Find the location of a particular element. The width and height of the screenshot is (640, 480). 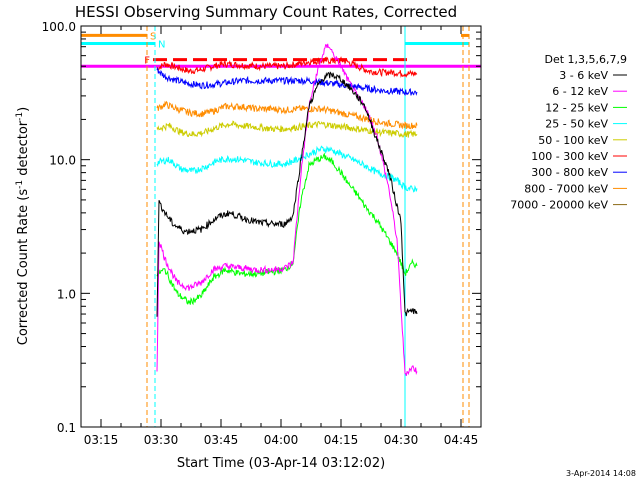

timestamp: 3-Apr-2014 14:08 is located at coordinates (601, 473).